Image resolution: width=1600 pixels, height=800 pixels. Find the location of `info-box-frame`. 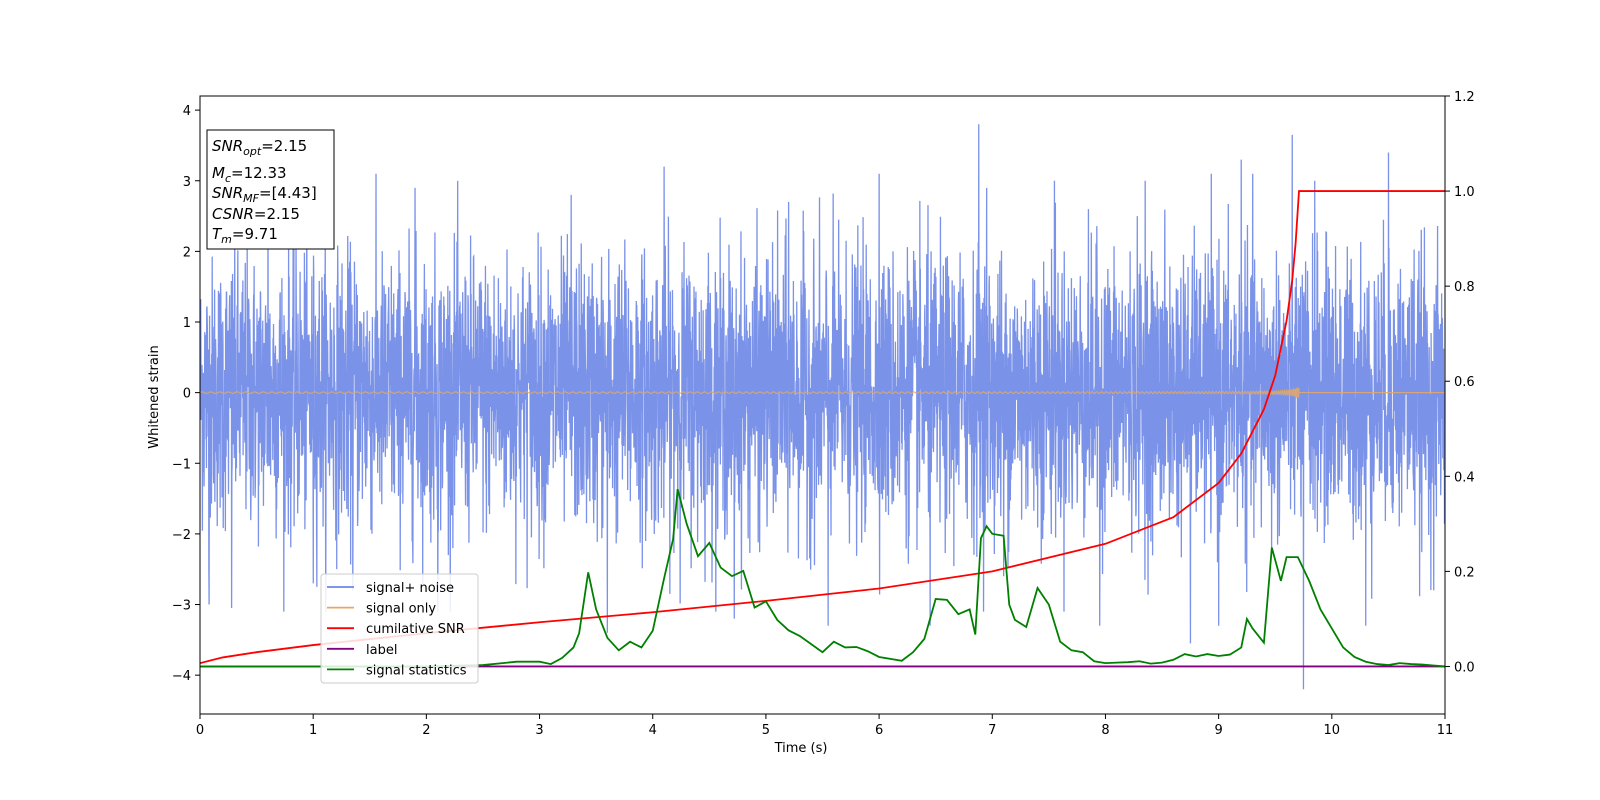

info-box-frame is located at coordinates (270, 189).